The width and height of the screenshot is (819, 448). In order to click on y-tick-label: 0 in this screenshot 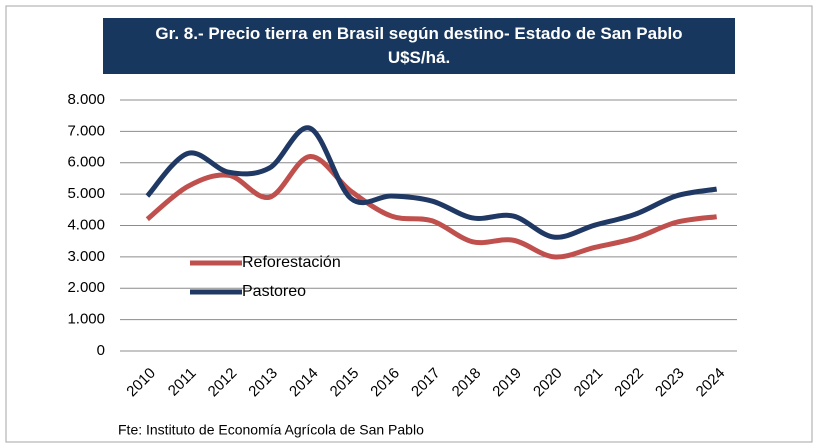, I will do `click(101, 350)`.